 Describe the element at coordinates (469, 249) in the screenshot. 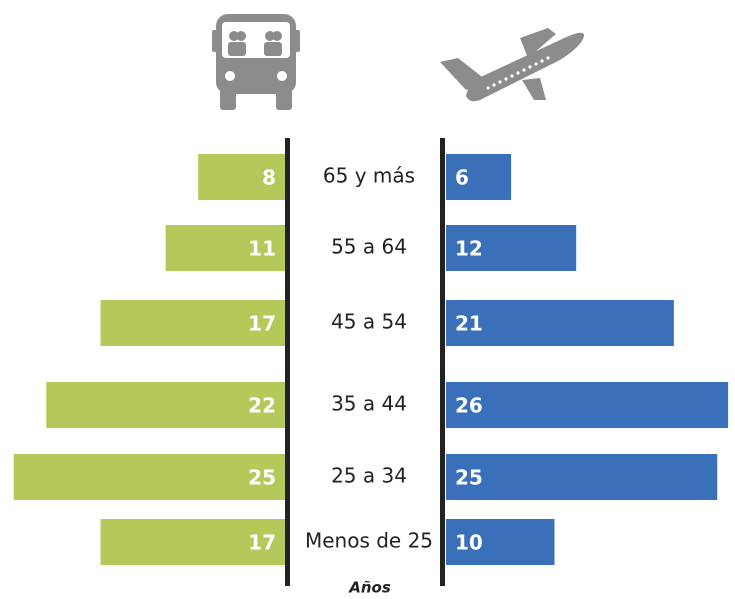

I see `data-label: 12` at that location.